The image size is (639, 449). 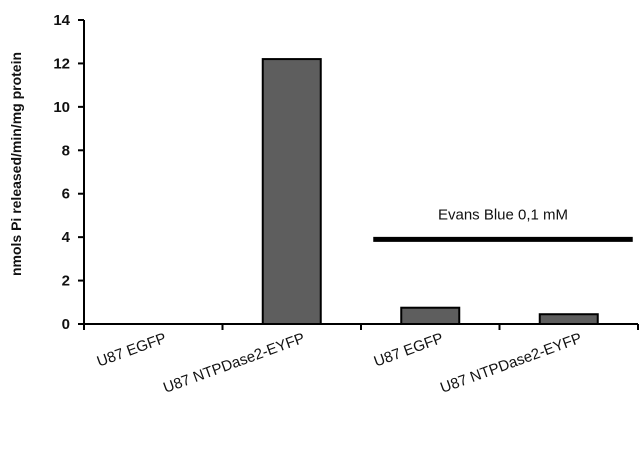 I want to click on y-tick-label: 12, so click(x=61, y=63).